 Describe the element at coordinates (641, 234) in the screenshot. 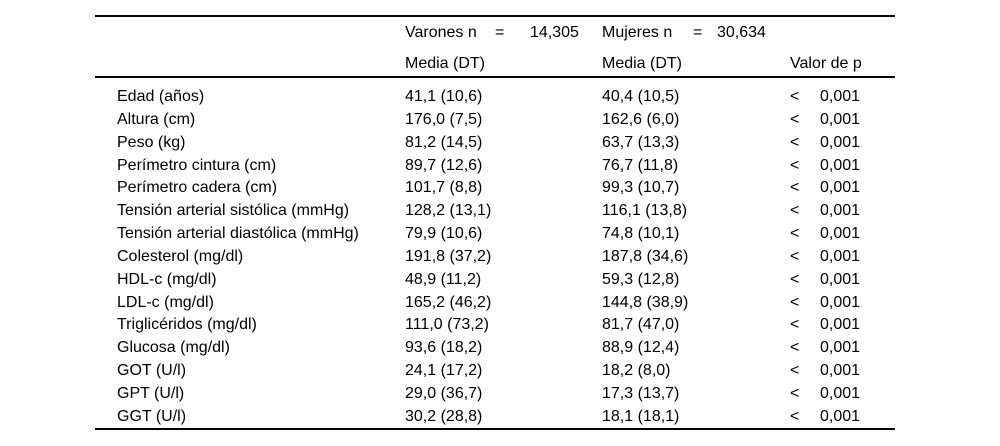

I see `mujeres-mean-sd: 74,8 (10,1)` at that location.